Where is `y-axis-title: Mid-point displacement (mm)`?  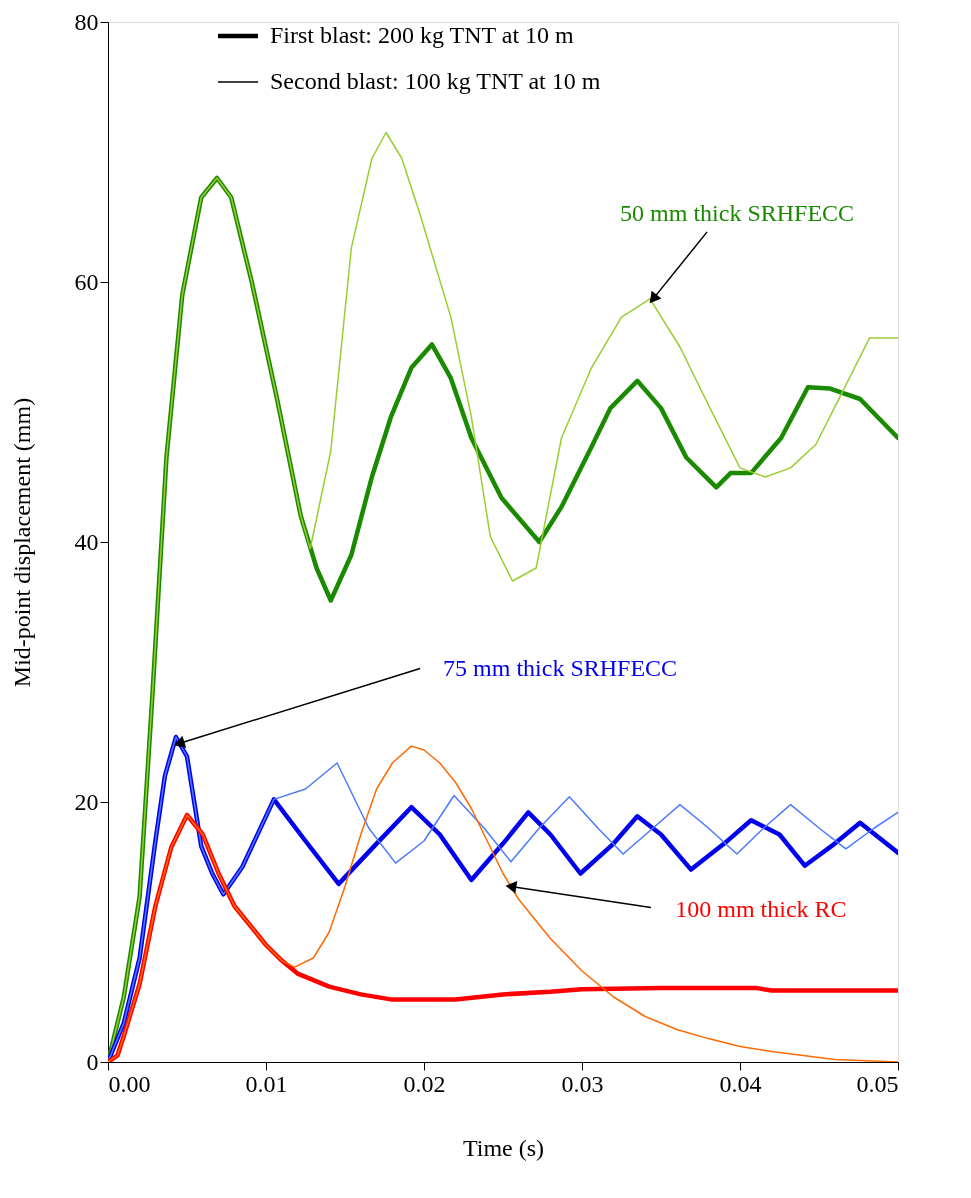
y-axis-title: Mid-point displacement (mm) is located at coordinates (21, 542).